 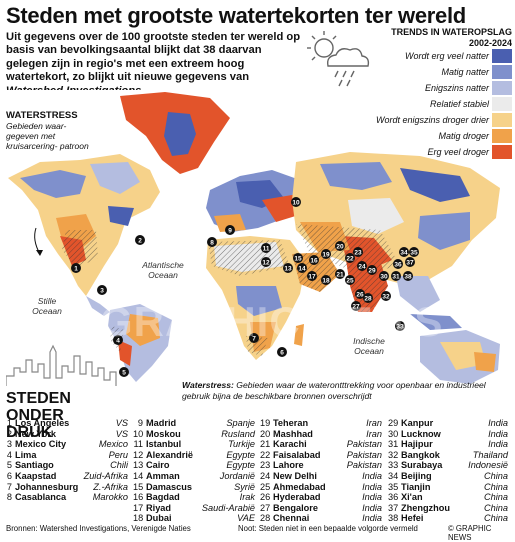 I want to click on city-number: 17, so click(x=138, y=507).